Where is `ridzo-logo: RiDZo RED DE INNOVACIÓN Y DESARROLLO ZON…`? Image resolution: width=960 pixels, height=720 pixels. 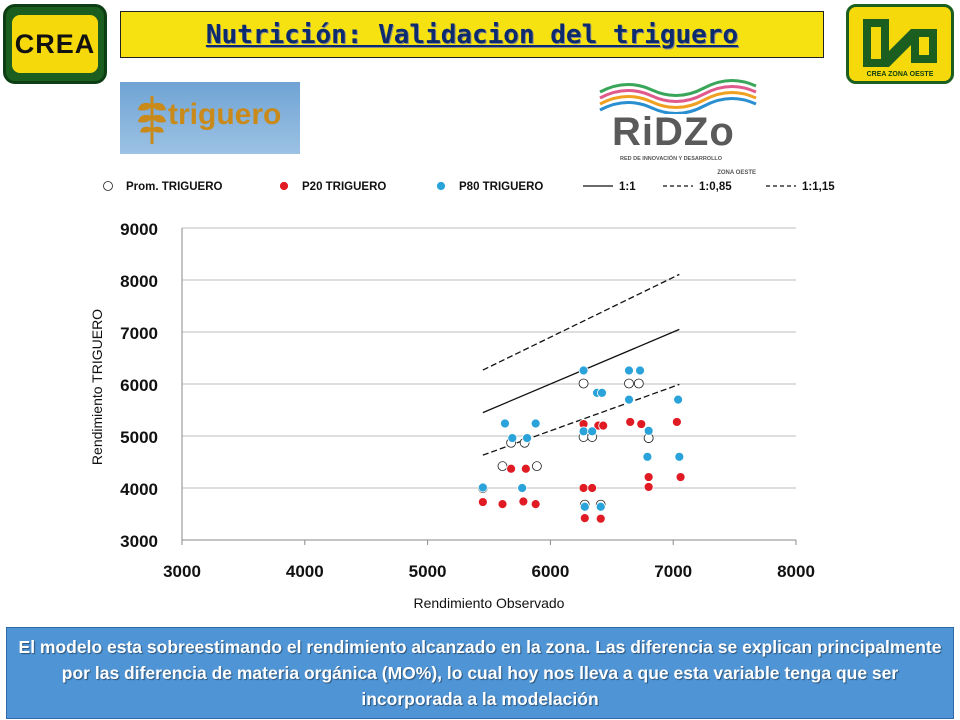
ridzo-logo: RiDZo RED DE INNOVACIÓN Y DESARROLLO ZON… is located at coordinates (681, 128).